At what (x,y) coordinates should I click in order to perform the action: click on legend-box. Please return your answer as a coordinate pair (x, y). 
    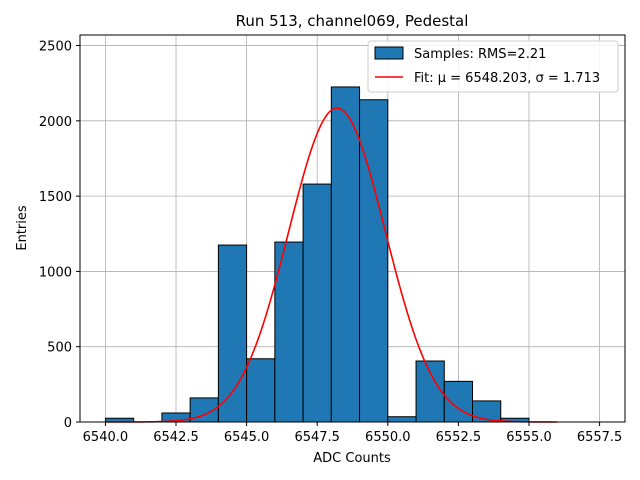
    Looking at the image, I should click on (493, 66).